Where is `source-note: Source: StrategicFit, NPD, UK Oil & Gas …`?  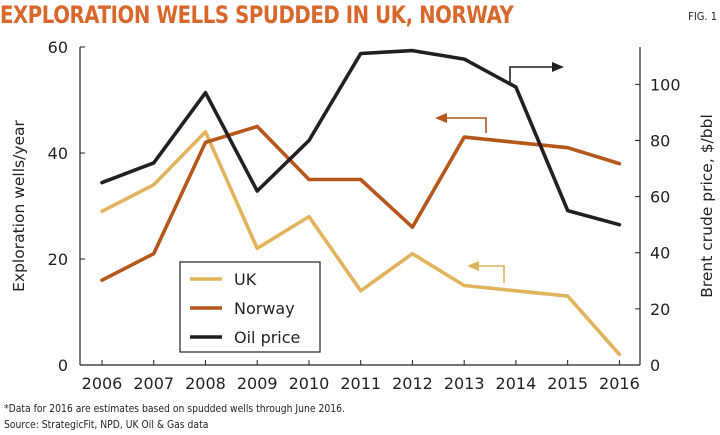
source-note: Source: StrategicFit, NPD, UK Oil & Gas … is located at coordinates (106, 425).